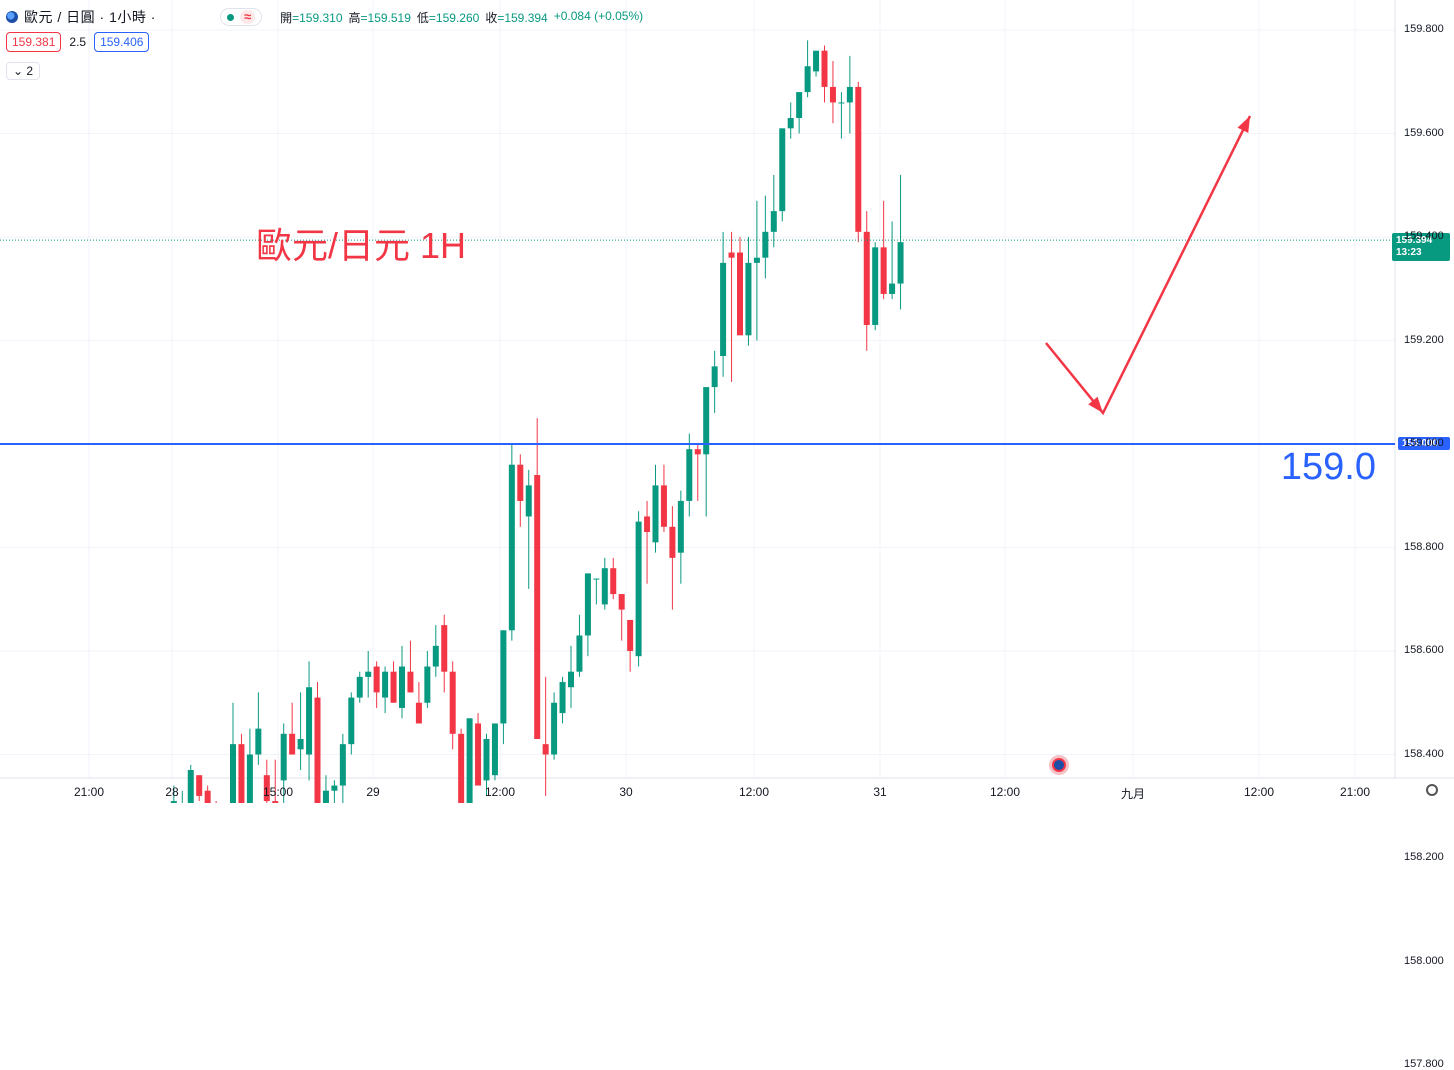  I want to click on forecast-arrow, so click(1148, 265).